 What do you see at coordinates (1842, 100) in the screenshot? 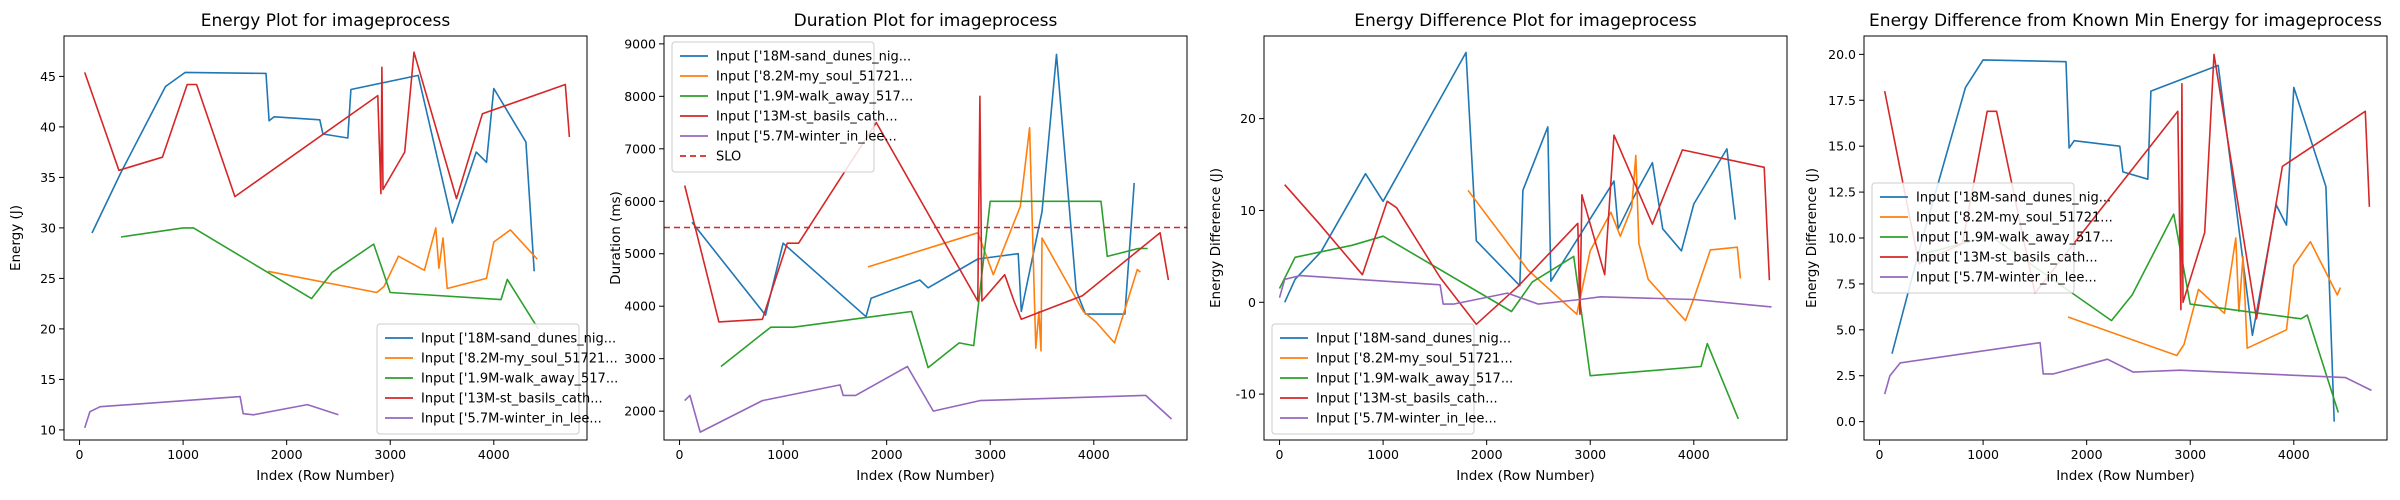
I see `y-tick-label: 17.5` at bounding box center [1842, 100].